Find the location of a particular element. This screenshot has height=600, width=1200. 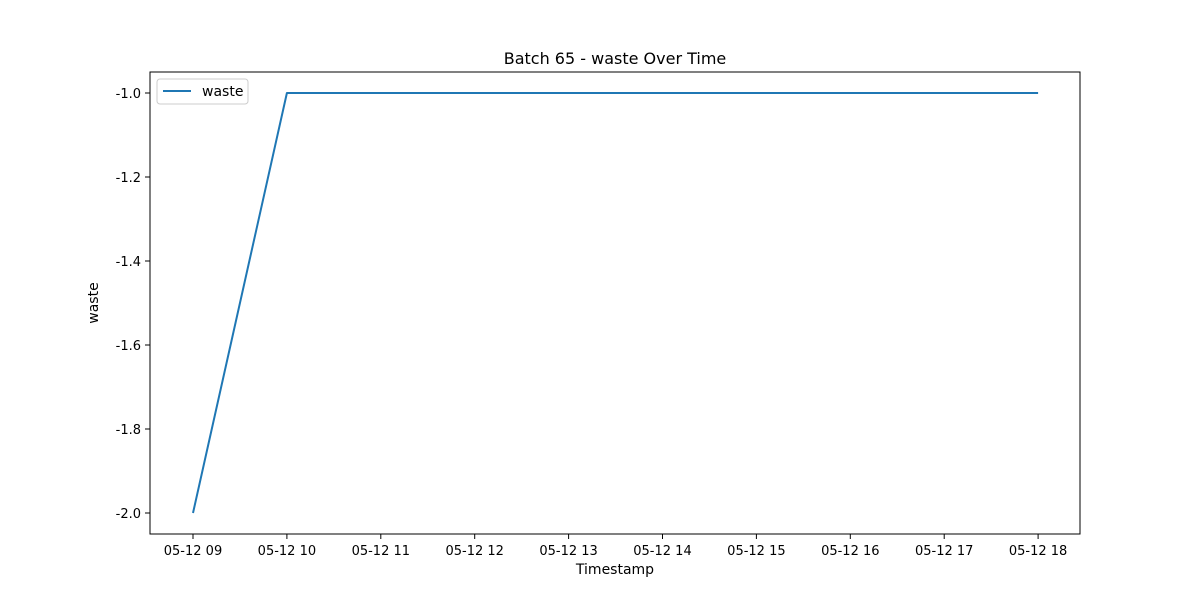

legend-box is located at coordinates (202, 91).